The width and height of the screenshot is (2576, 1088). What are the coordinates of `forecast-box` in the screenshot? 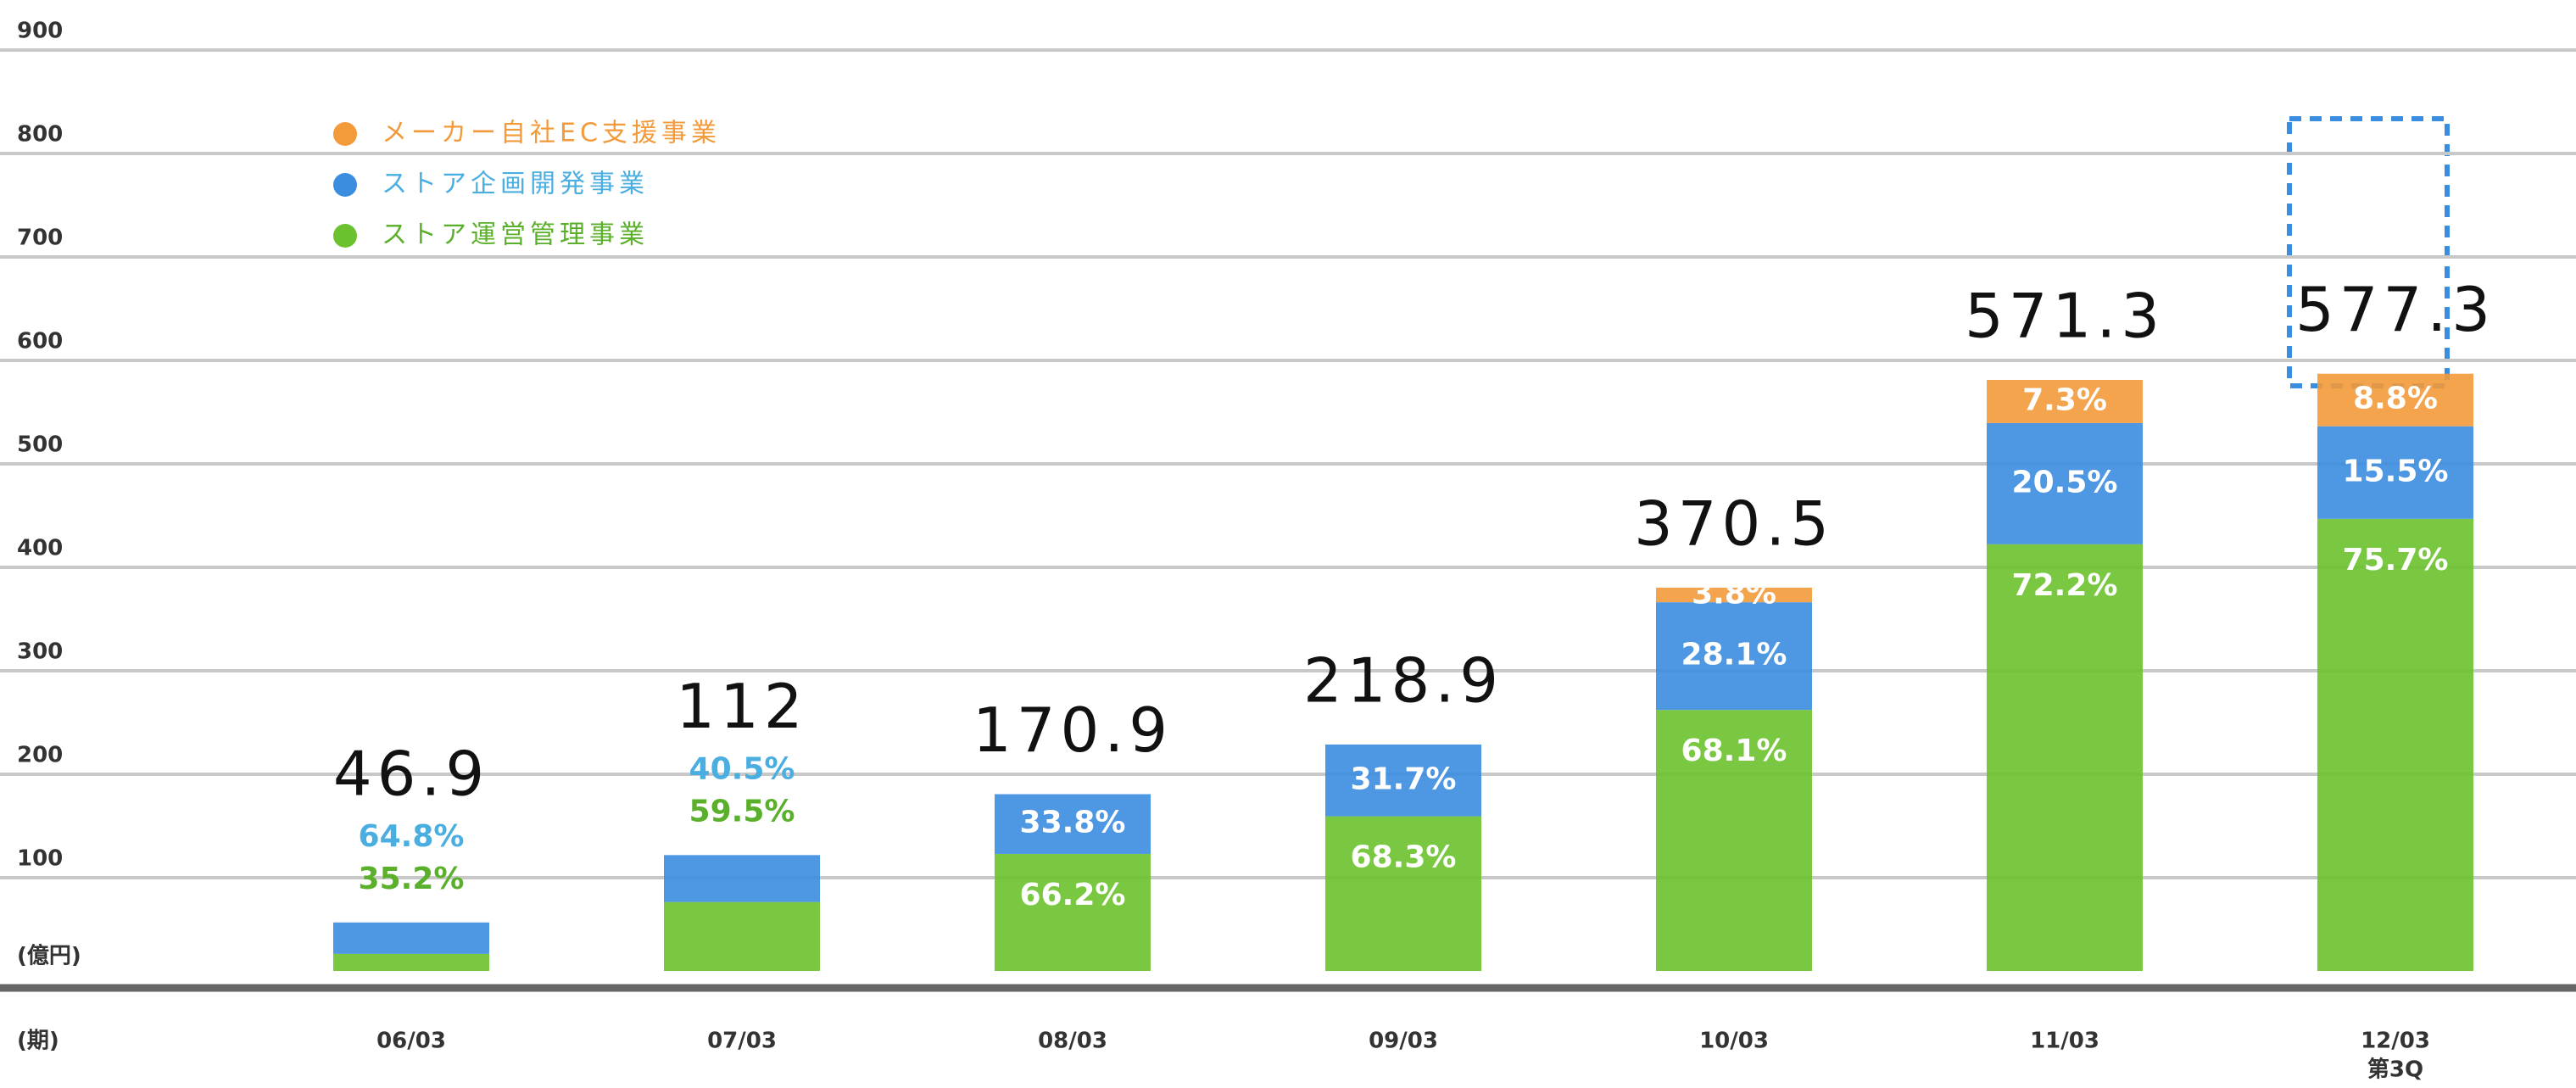 It's located at (2368, 252).